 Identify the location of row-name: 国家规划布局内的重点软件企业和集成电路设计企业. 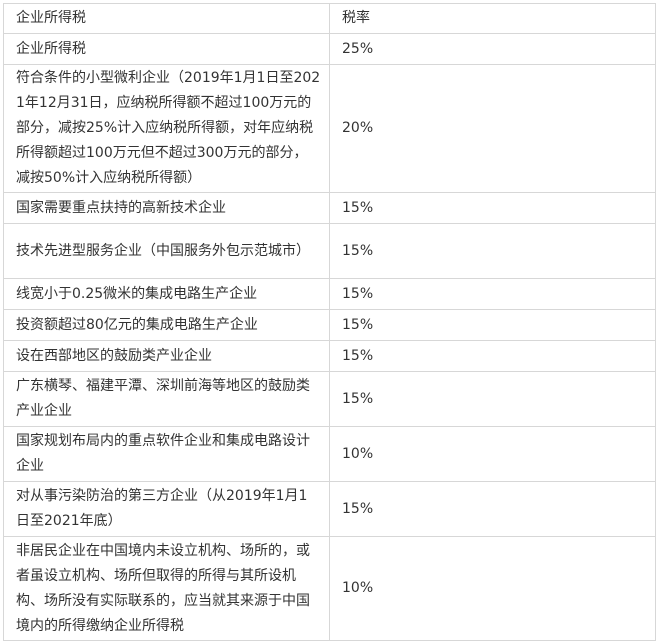
(166, 454).